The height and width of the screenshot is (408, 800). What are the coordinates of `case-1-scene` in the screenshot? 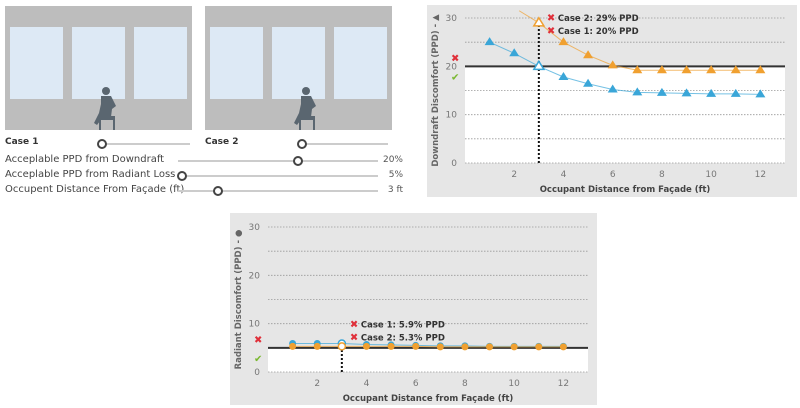 It's located at (98, 68).